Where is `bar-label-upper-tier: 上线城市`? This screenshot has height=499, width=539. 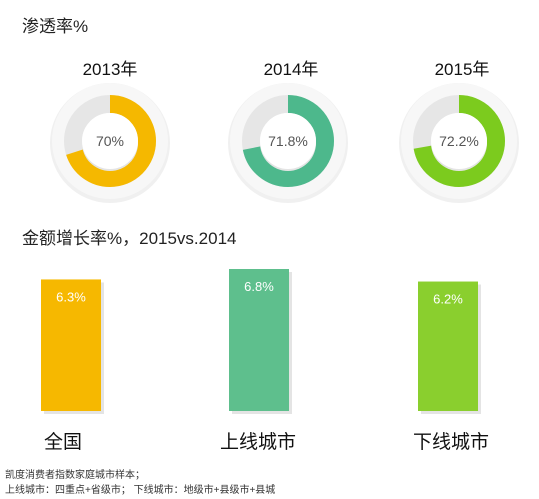
bar-label-upper-tier: 上线城市 is located at coordinates (258, 442).